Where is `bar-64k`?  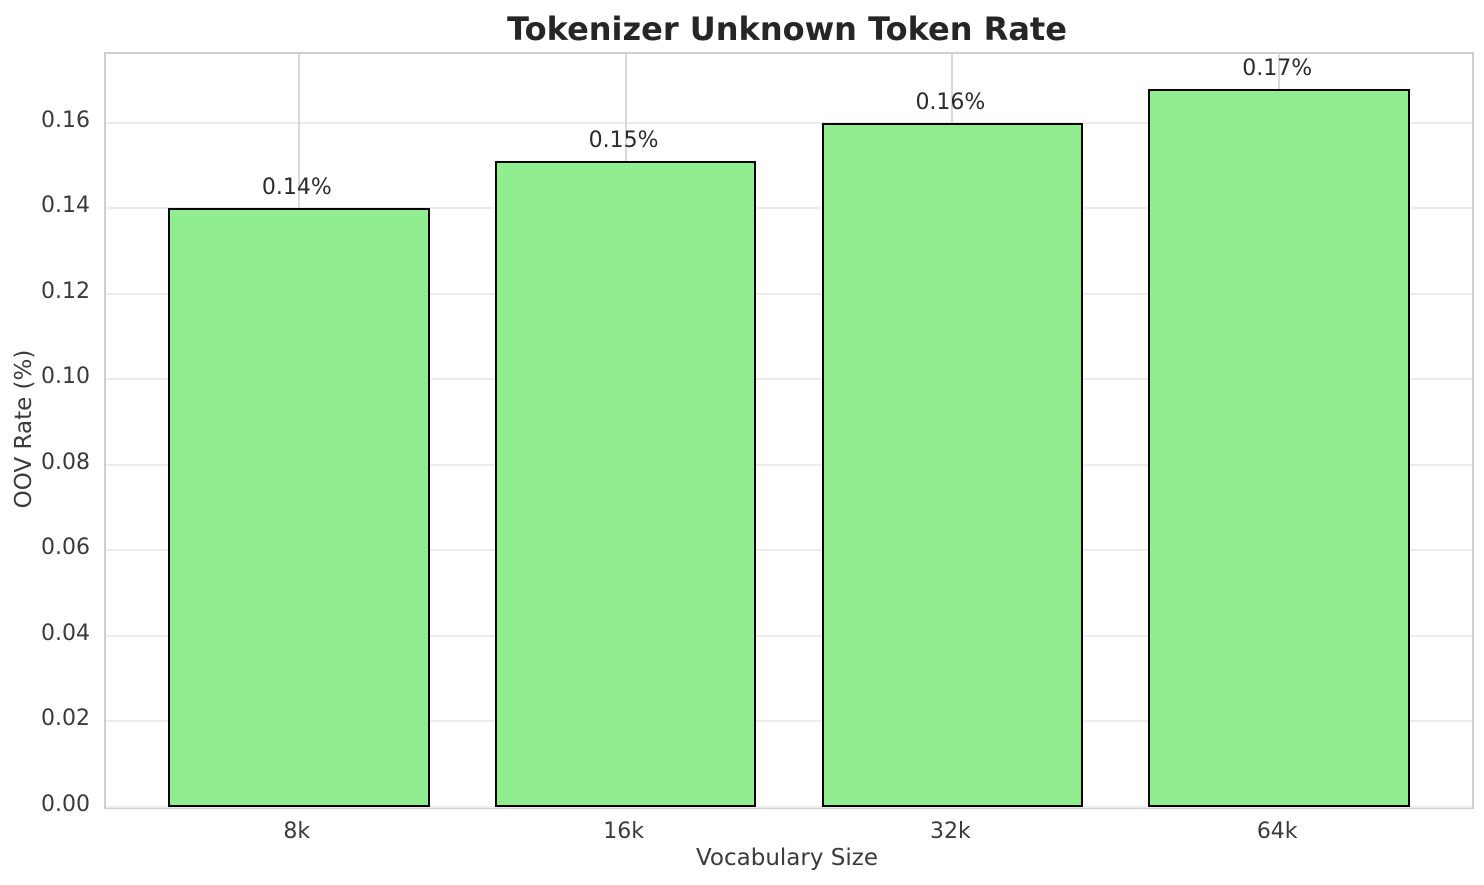
bar-64k is located at coordinates (1279, 447).